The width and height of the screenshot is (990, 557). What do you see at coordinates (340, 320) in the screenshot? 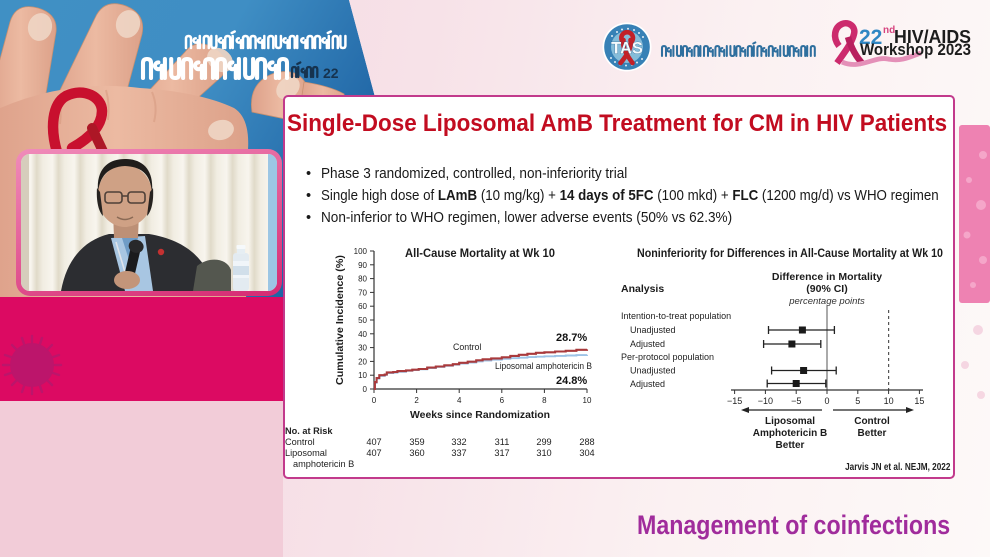
I see `svg-text: Cumulative Incidence (%)` at bounding box center [340, 320].